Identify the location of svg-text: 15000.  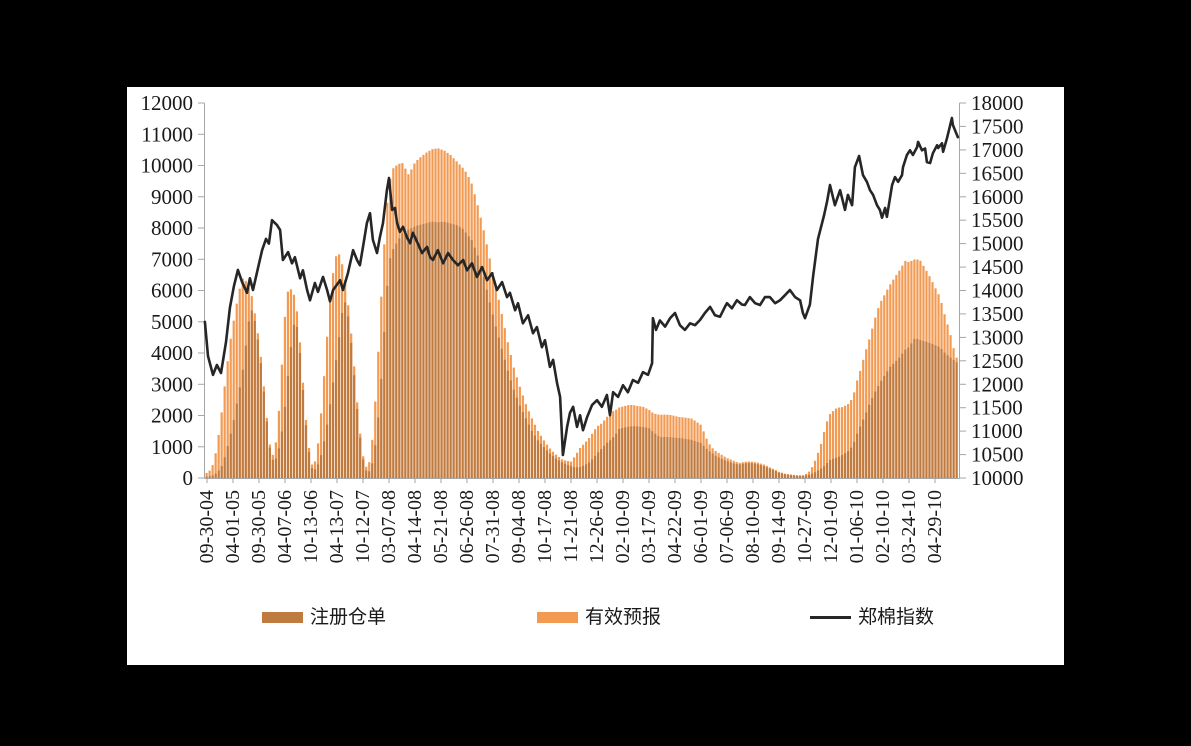
(997, 244).